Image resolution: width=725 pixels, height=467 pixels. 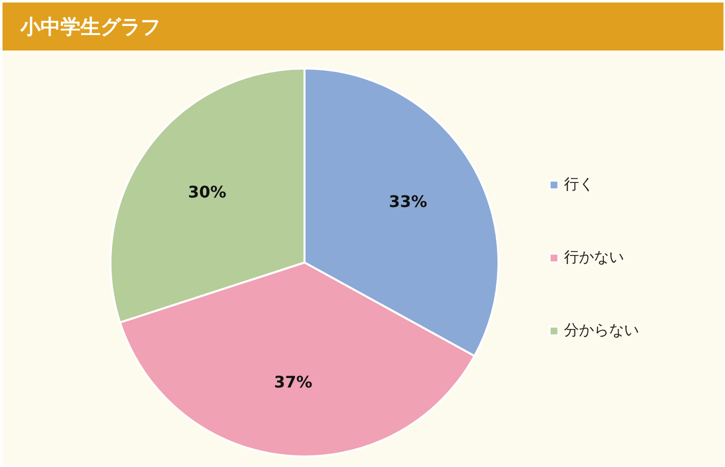 What do you see at coordinates (408, 201) in the screenshot?
I see `data-label: 33%` at bounding box center [408, 201].